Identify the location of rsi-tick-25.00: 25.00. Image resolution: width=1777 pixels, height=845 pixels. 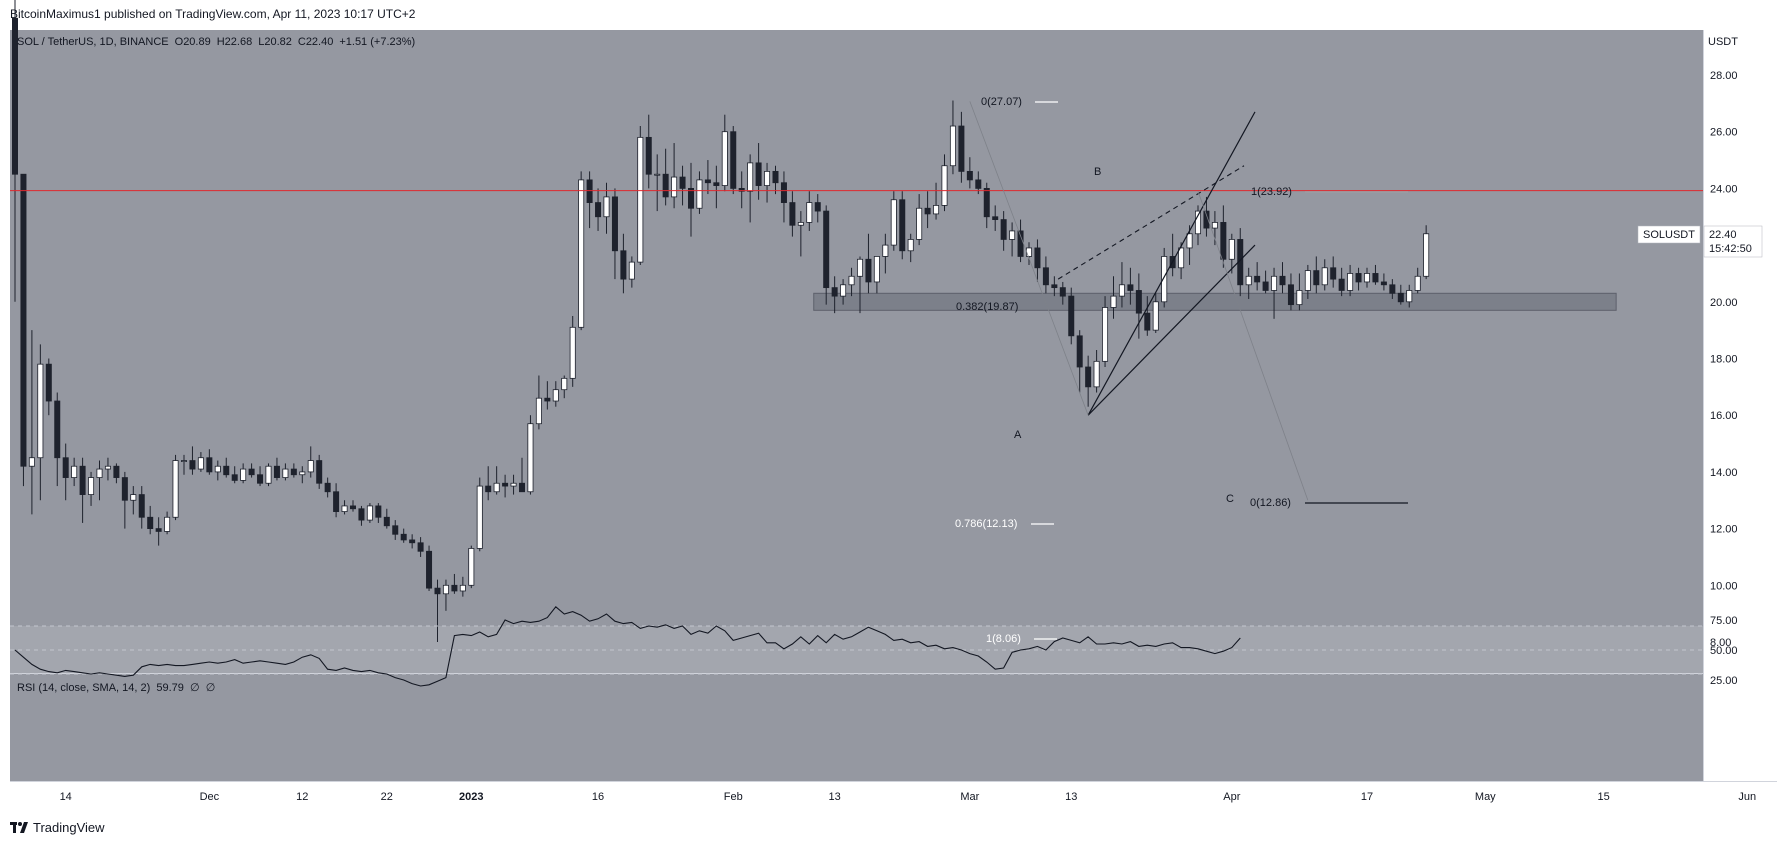
(1724, 681).